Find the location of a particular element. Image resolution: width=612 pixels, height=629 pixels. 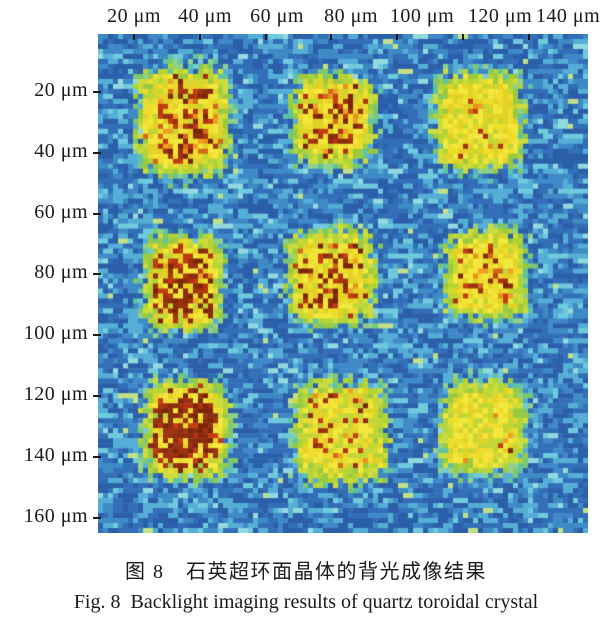

figure-caption-chinese: 图 8 石英超环面晶体的背光成像结果 is located at coordinates (306, 572).